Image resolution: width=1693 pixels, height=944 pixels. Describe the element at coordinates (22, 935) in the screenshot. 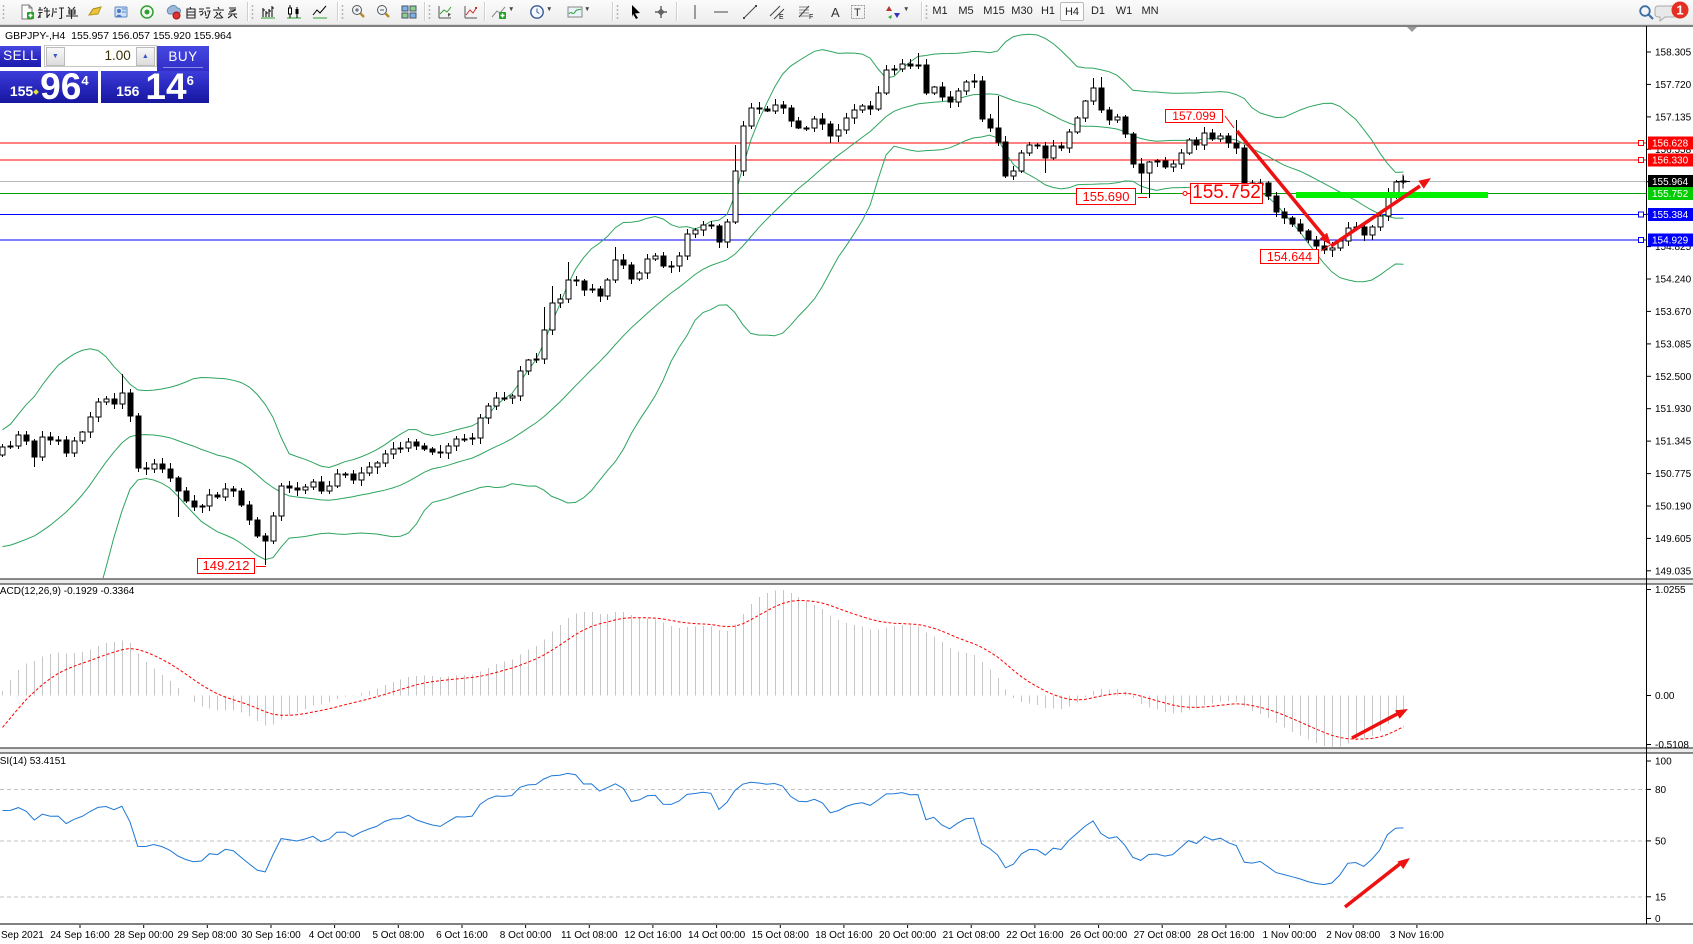

I see `svg-text: Sep 2021` at that location.